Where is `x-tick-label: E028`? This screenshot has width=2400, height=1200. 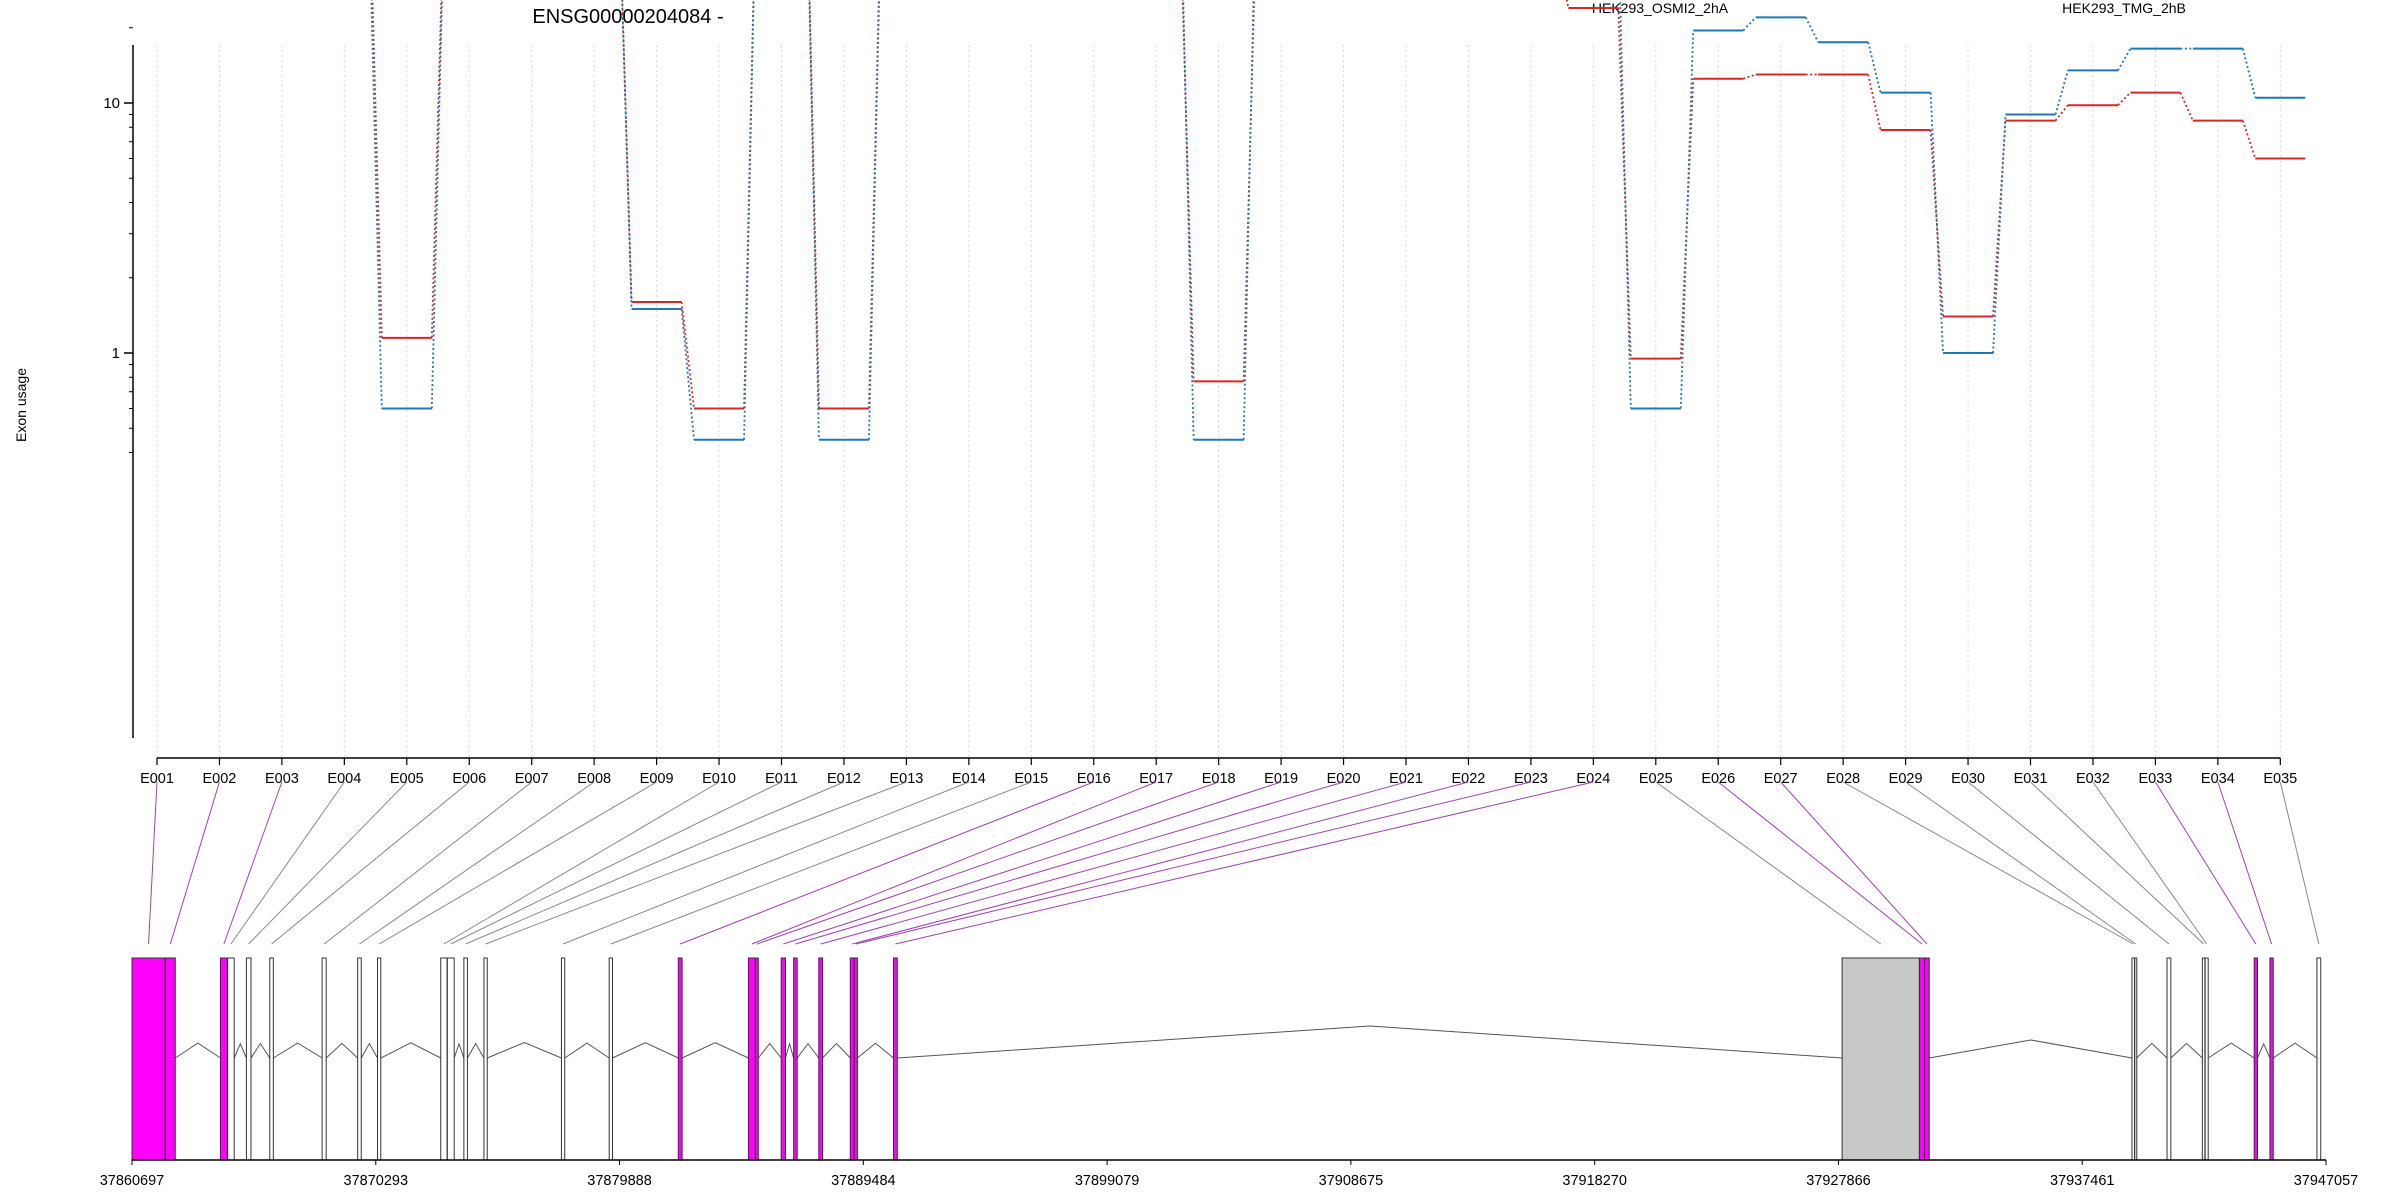
x-tick-label: E028 is located at coordinates (1843, 779).